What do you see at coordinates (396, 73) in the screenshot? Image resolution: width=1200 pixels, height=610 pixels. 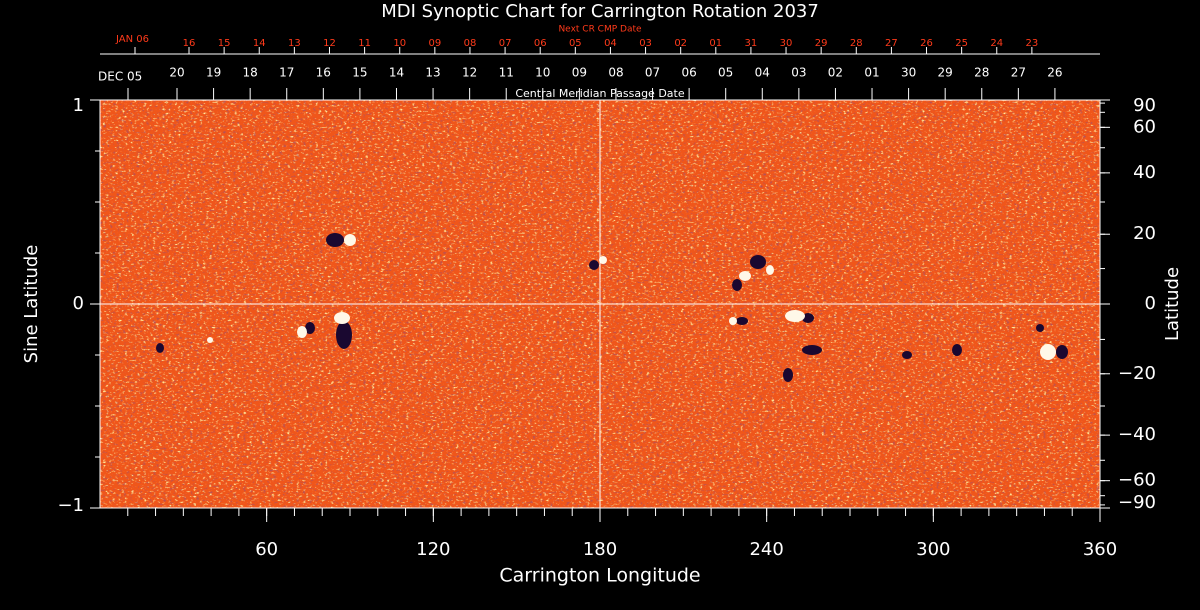 I see `cmp-date-label: 14` at bounding box center [396, 73].